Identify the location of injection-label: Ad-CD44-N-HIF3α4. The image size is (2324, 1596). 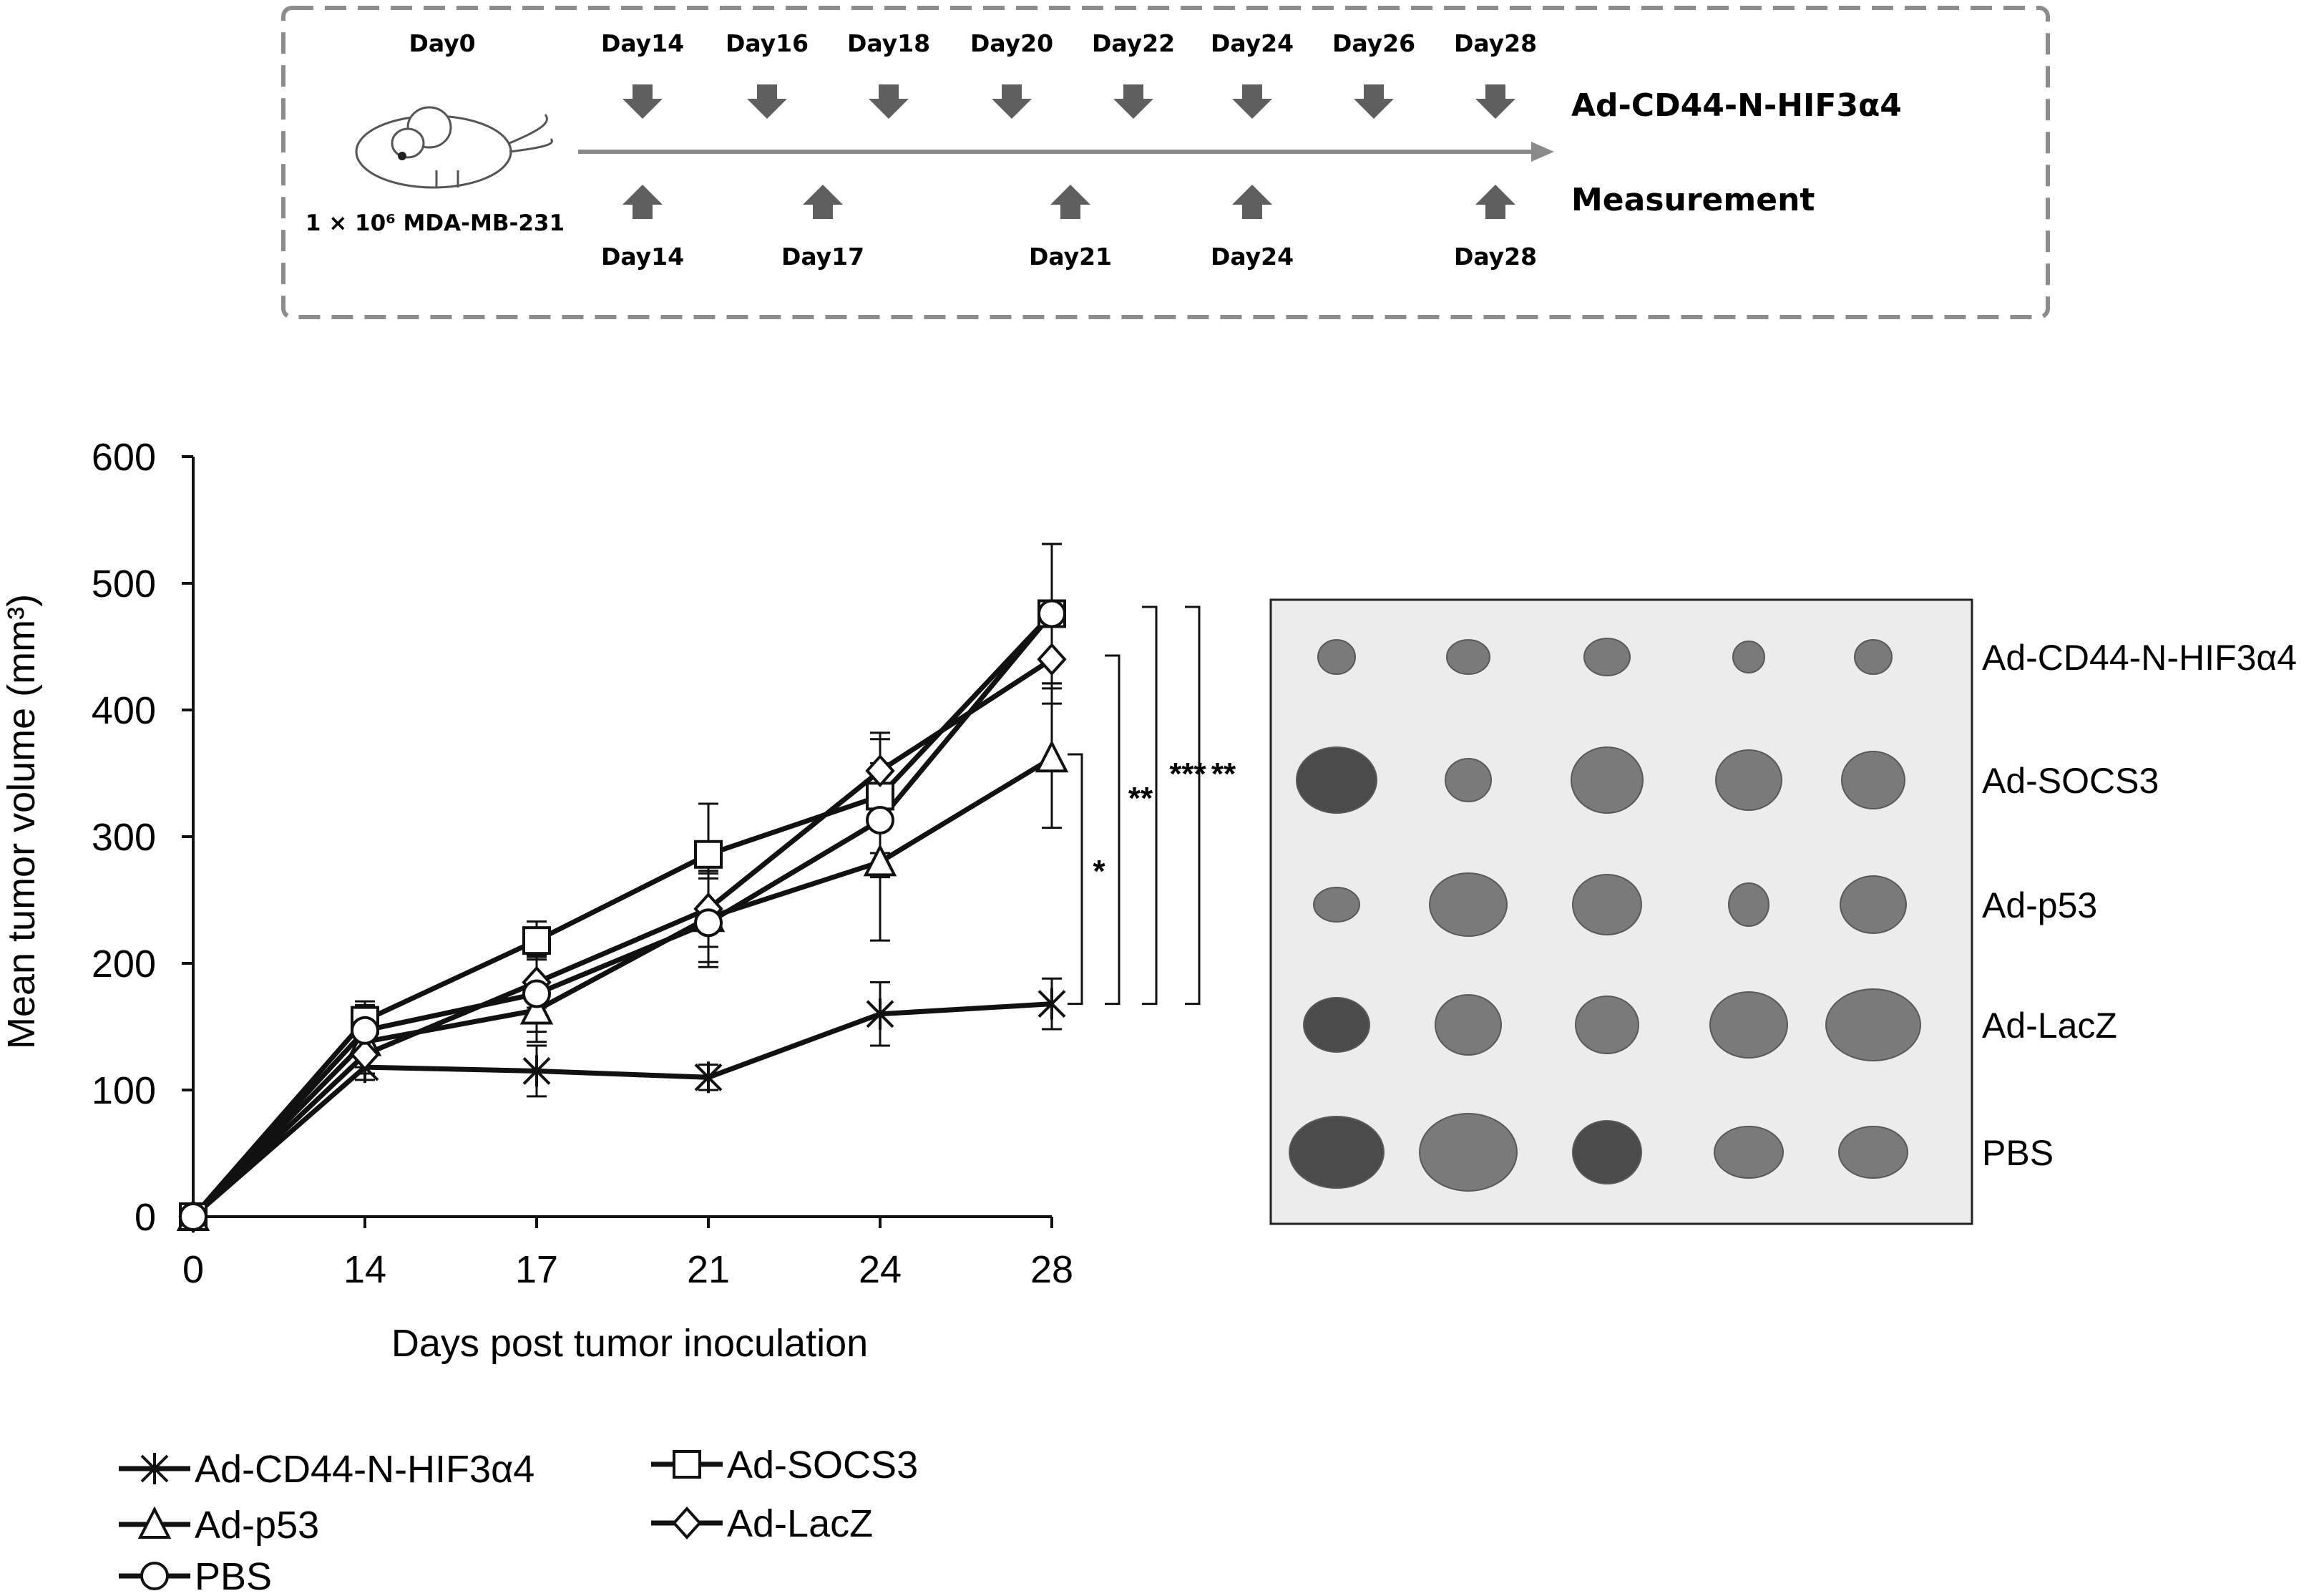
(1736, 106).